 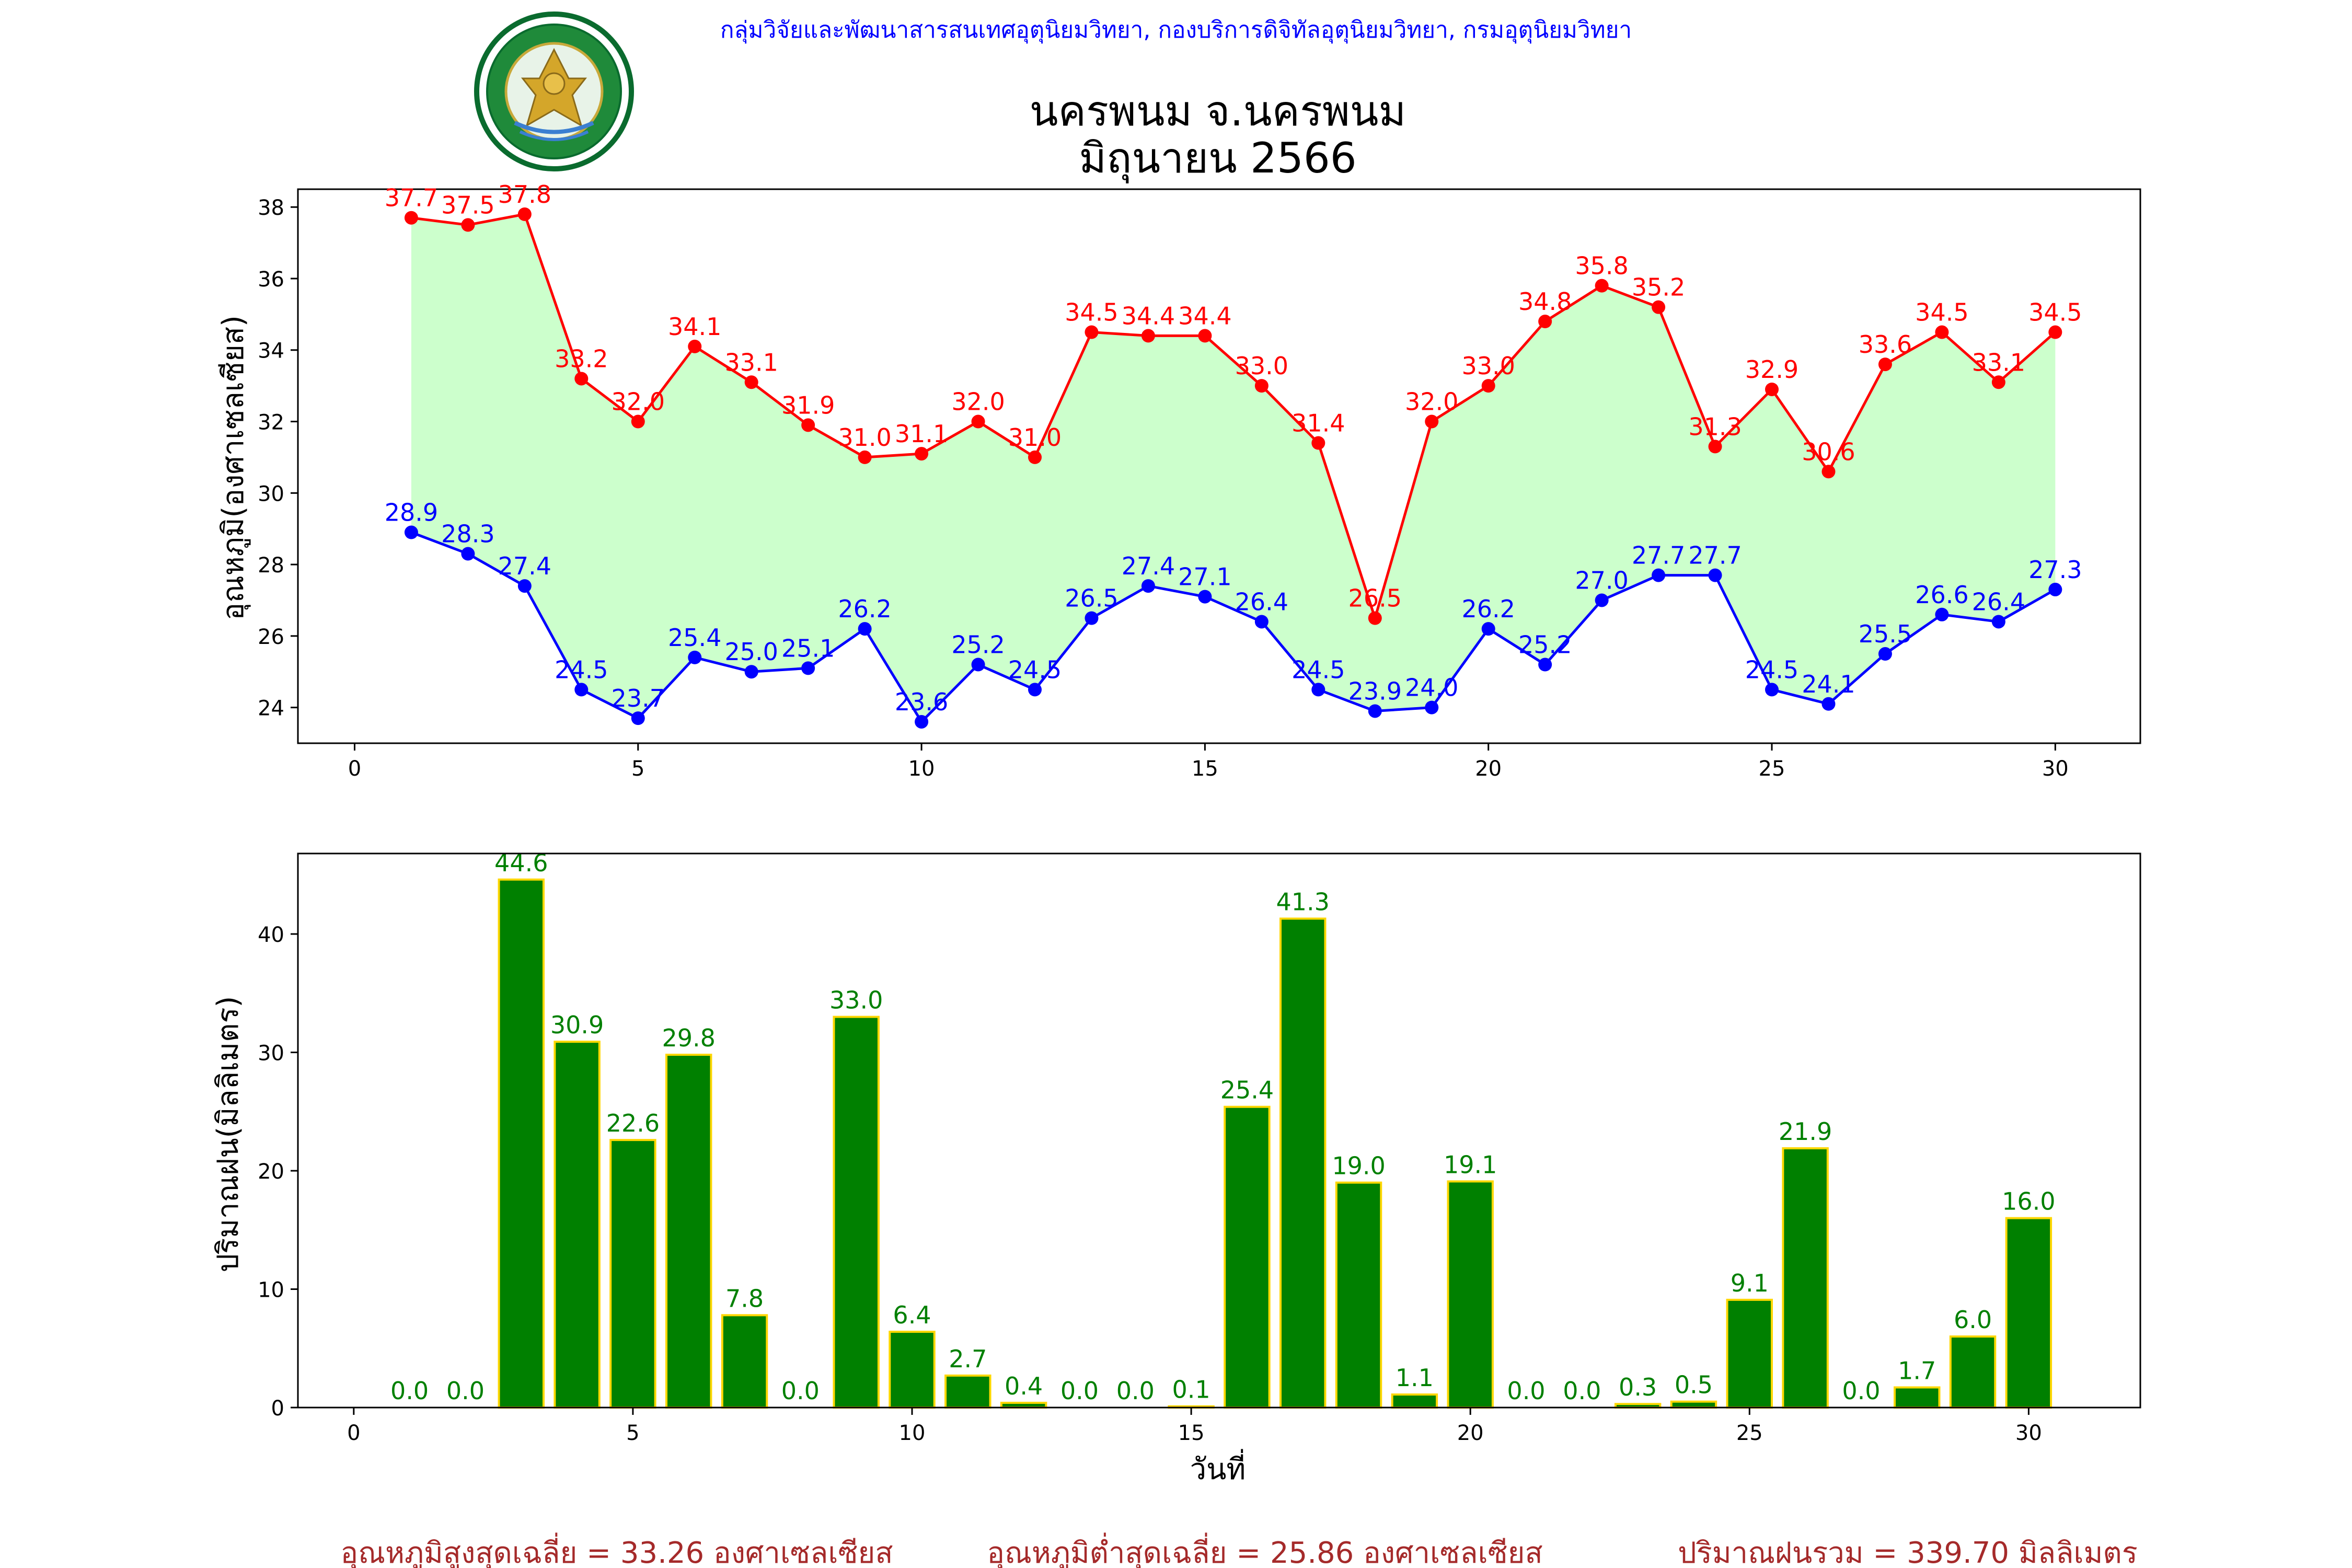 I want to click on min-temp-data-label: 25.5, so click(x=1885, y=634).